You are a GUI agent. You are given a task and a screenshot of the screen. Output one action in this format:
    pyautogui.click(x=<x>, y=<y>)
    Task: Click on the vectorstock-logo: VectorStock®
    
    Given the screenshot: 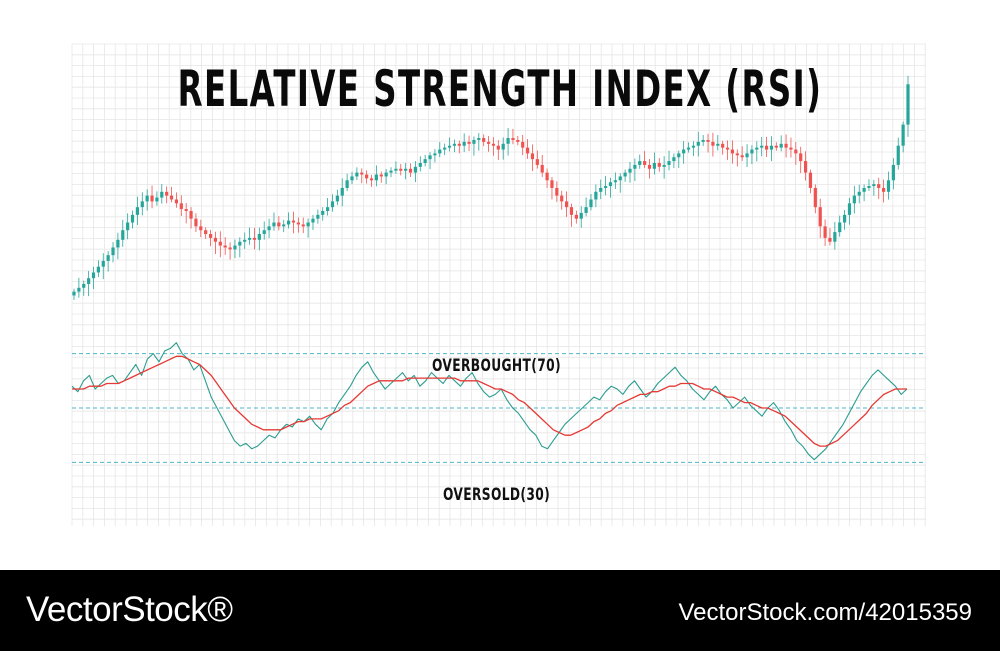 What is the action you would take?
    pyautogui.click(x=129, y=609)
    